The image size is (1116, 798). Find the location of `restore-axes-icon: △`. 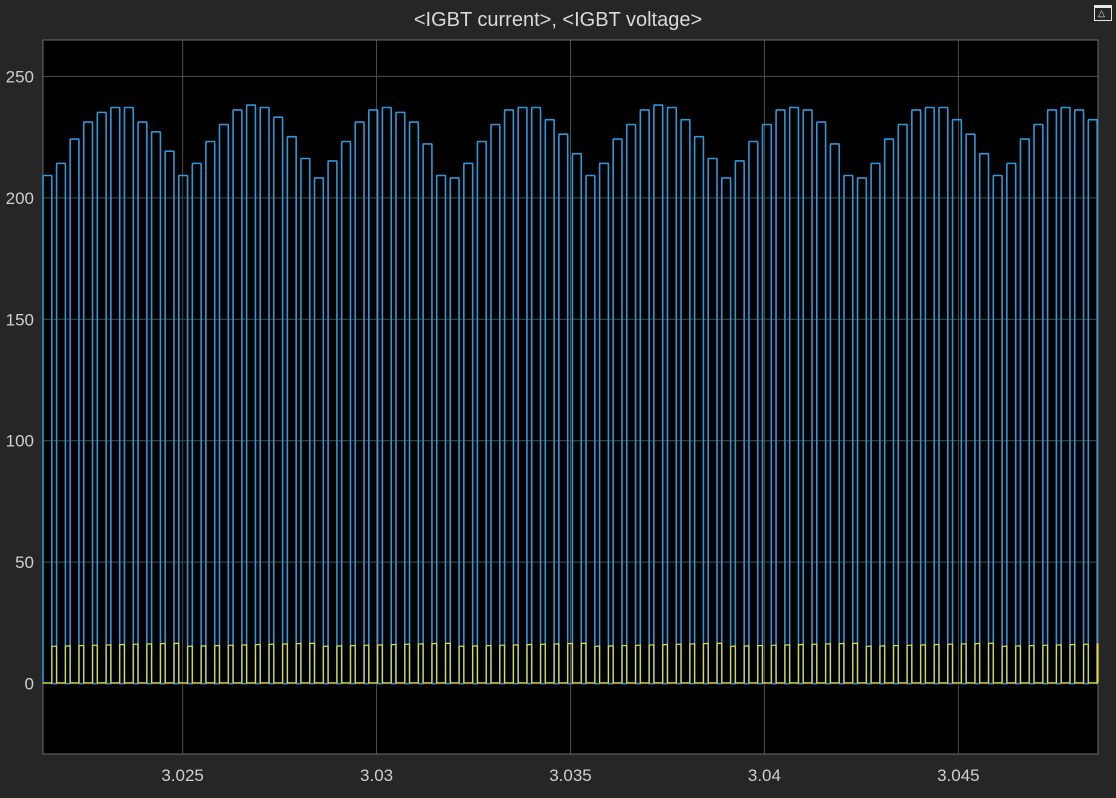

restore-axes-icon: △ is located at coordinates (1103, 13).